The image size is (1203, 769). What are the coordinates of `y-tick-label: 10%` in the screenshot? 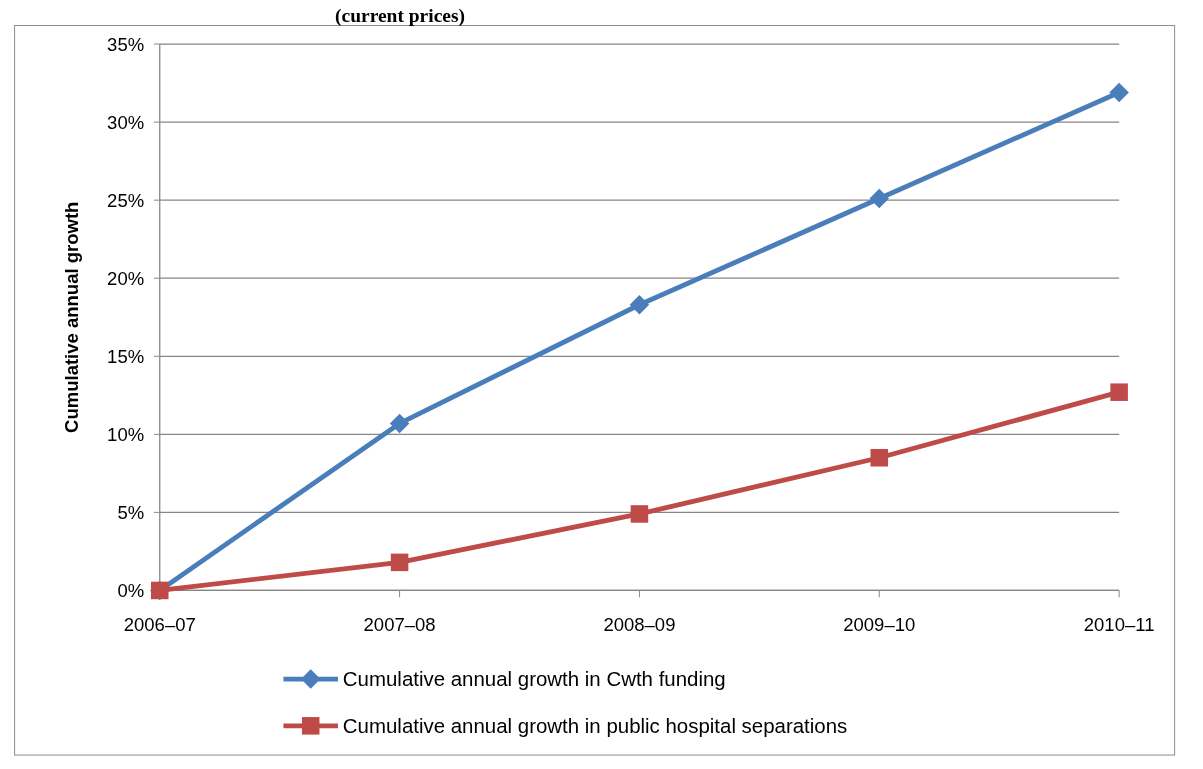 It's located at (126, 434).